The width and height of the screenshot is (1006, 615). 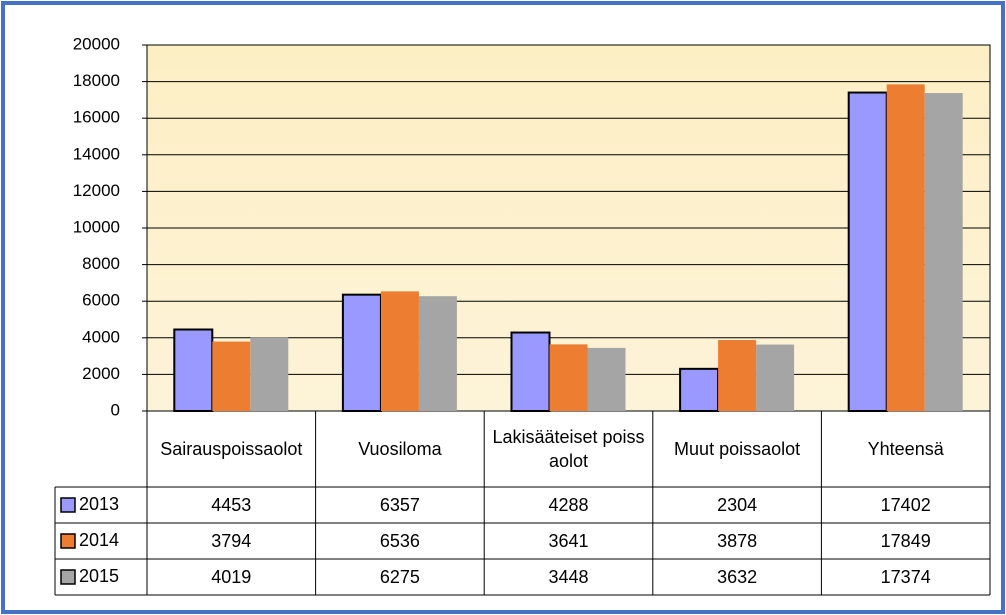 I want to click on y-tick-label: 16000, so click(x=96, y=117).